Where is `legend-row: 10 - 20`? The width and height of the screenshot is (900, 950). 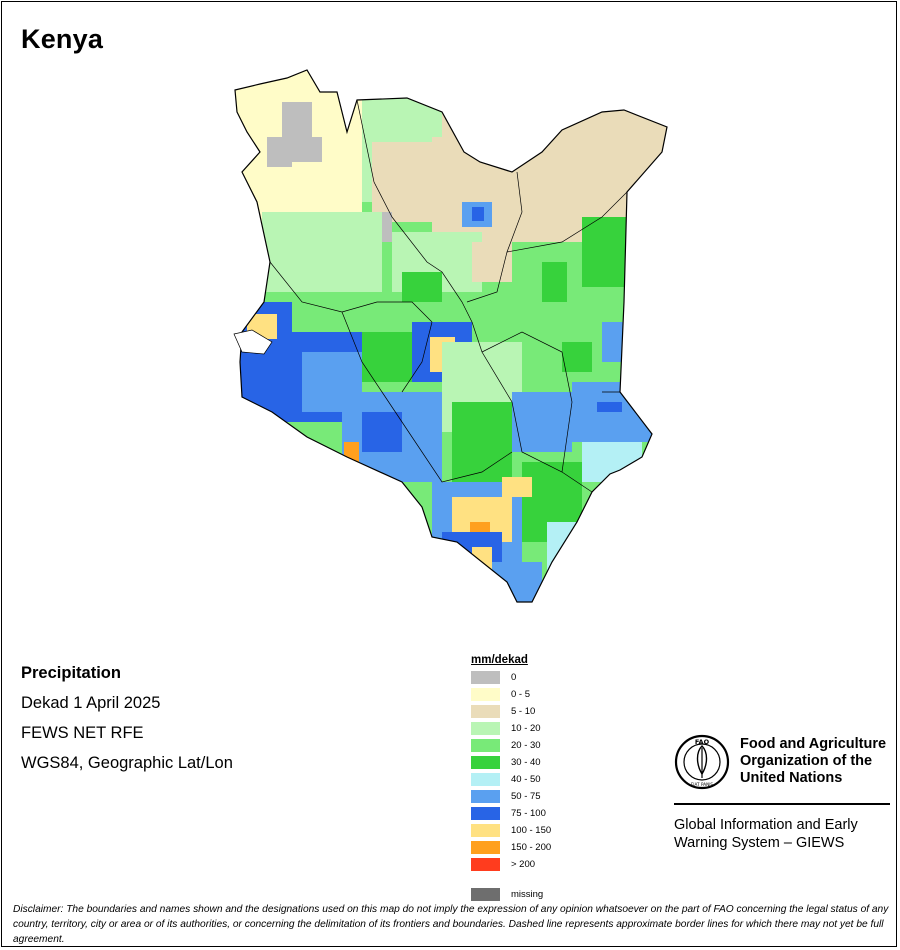
legend-row: 10 - 20 is located at coordinates (506, 729).